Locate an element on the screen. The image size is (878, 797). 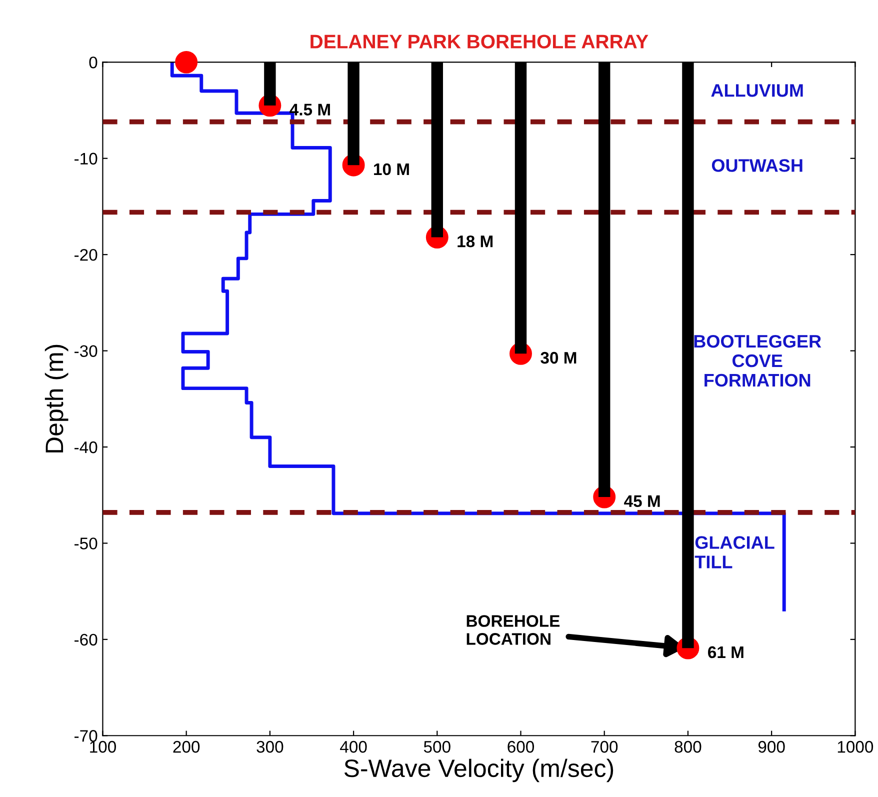
annotation: 10 M is located at coordinates (391, 169).